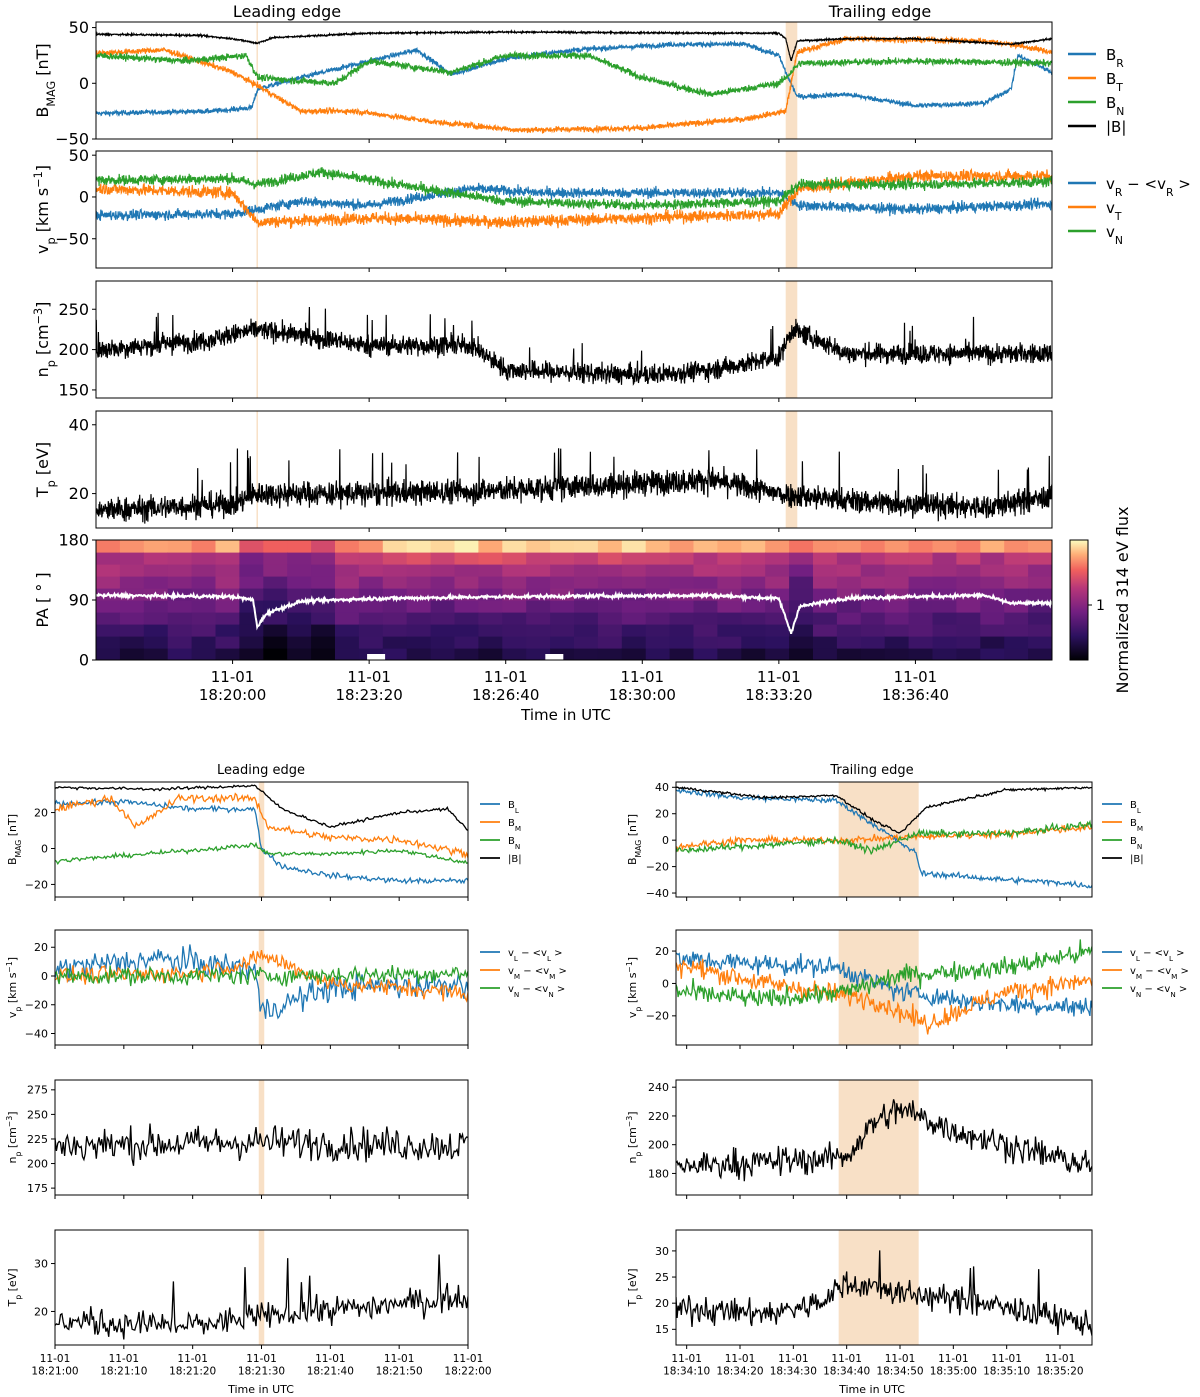  What do you see at coordinates (532, 953) in the screenshot?
I see `legend-label-part: − <v` at bounding box center [532, 953].